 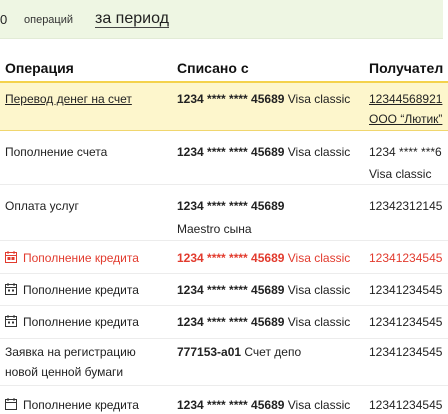 What do you see at coordinates (213, 68) in the screenshot?
I see `column-header-charged-from: Списано с` at bounding box center [213, 68].